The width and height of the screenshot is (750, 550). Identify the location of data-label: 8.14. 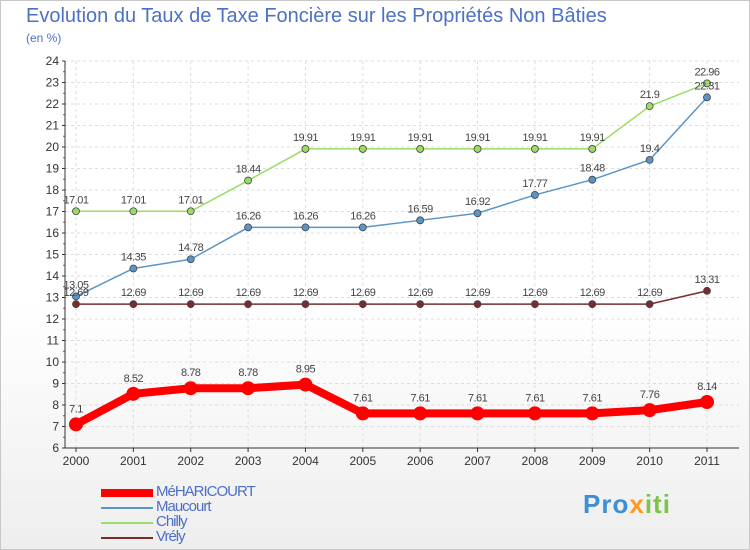
(707, 387).